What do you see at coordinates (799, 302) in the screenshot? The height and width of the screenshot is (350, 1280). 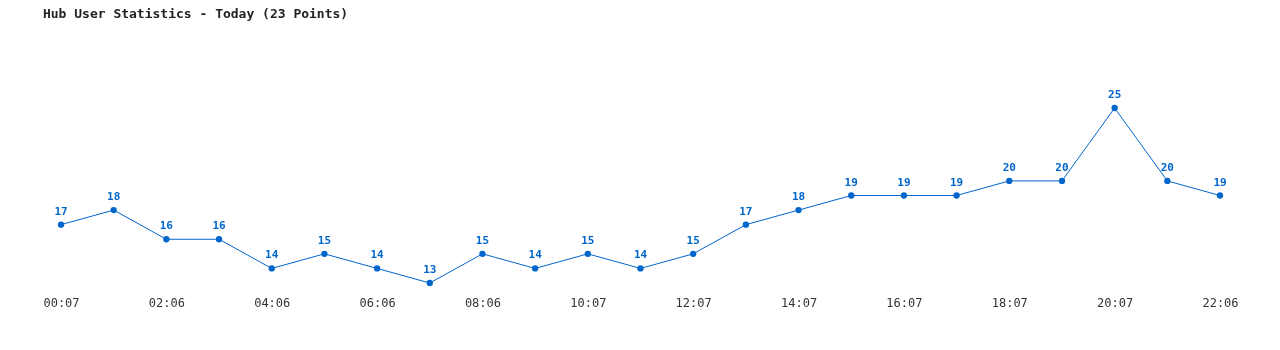 I see `x-tick-label: 14:07` at bounding box center [799, 302].